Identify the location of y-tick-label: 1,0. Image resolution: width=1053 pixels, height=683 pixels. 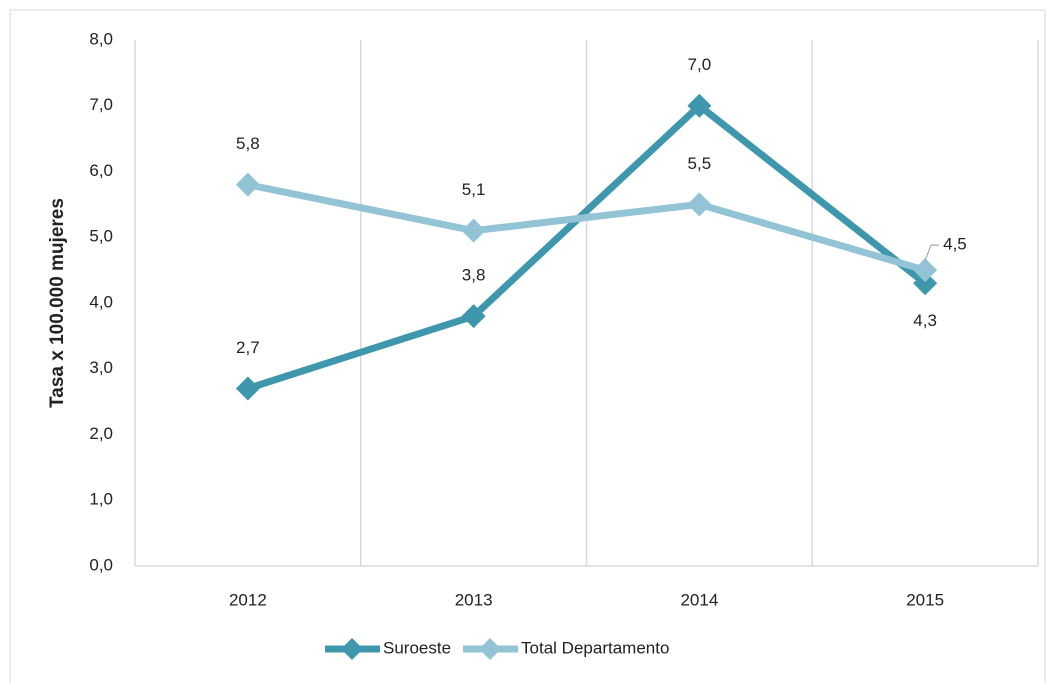
(101, 499).